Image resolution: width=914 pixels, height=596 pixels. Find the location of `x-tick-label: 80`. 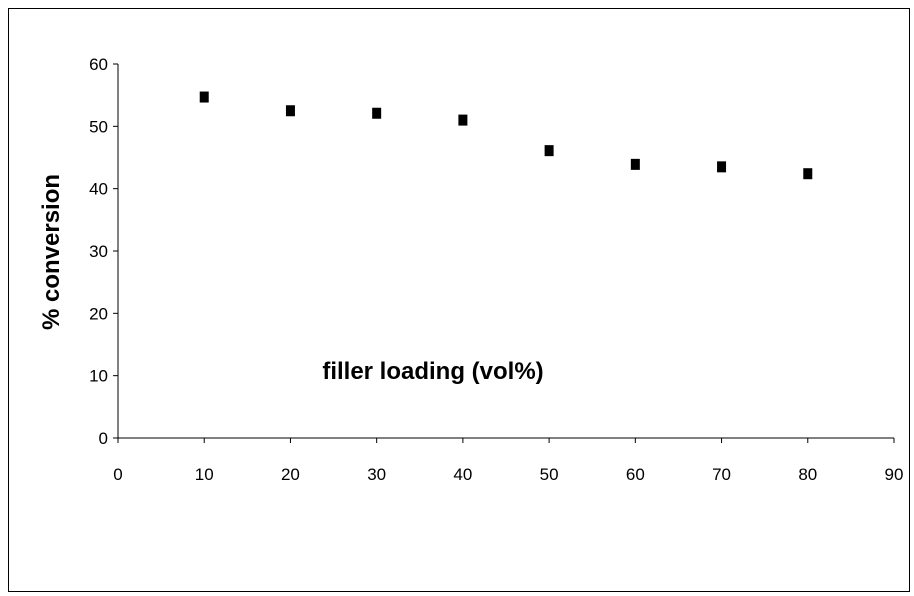

x-tick-label: 80 is located at coordinates (807, 474).